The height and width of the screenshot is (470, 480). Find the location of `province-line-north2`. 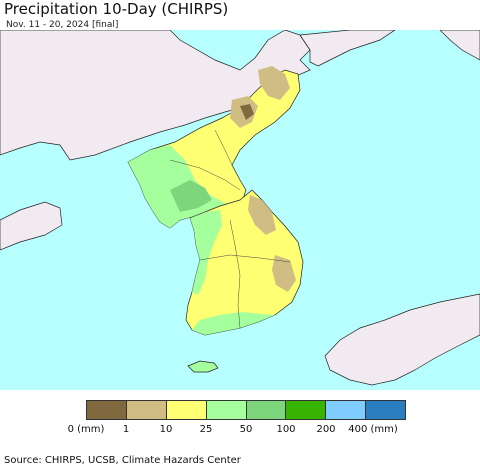

province-line-north2 is located at coordinates (223, 147).